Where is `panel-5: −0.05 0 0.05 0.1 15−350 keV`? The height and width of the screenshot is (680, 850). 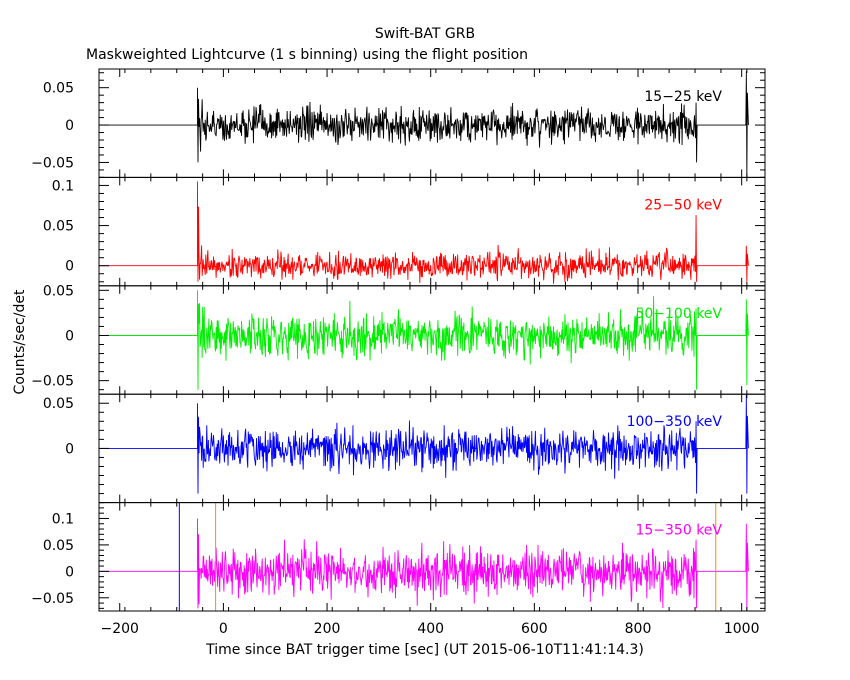 panel-5: −0.05 0 0.05 0.1 15−350 keV is located at coordinates (398, 557).